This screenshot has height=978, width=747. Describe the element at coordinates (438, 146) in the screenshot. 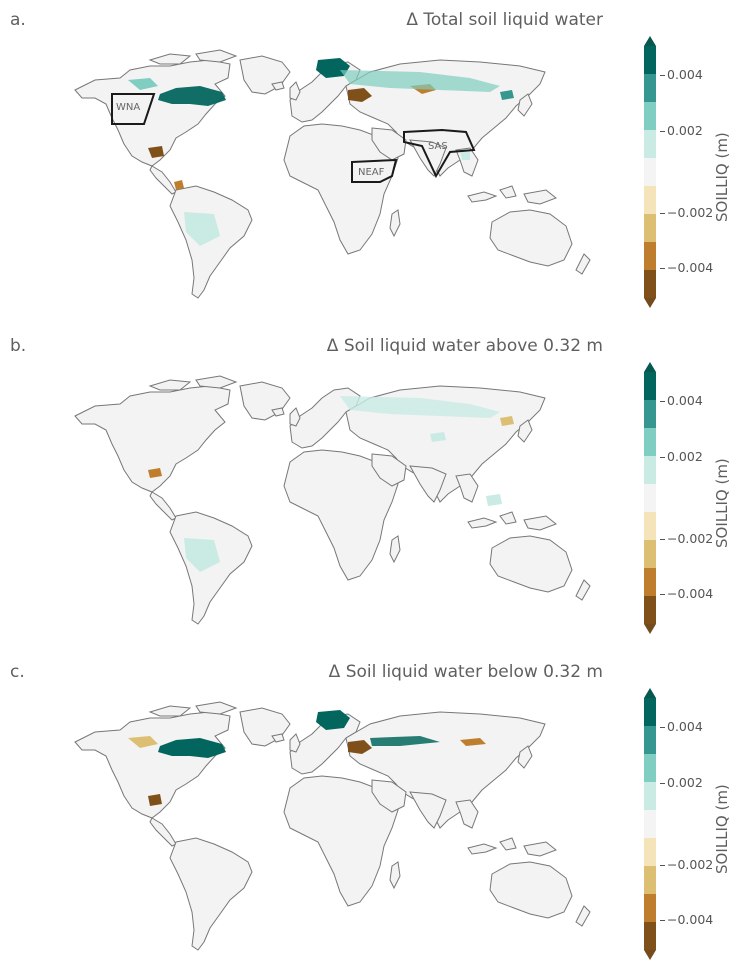

I see `region-label-sas: SAS` at that location.